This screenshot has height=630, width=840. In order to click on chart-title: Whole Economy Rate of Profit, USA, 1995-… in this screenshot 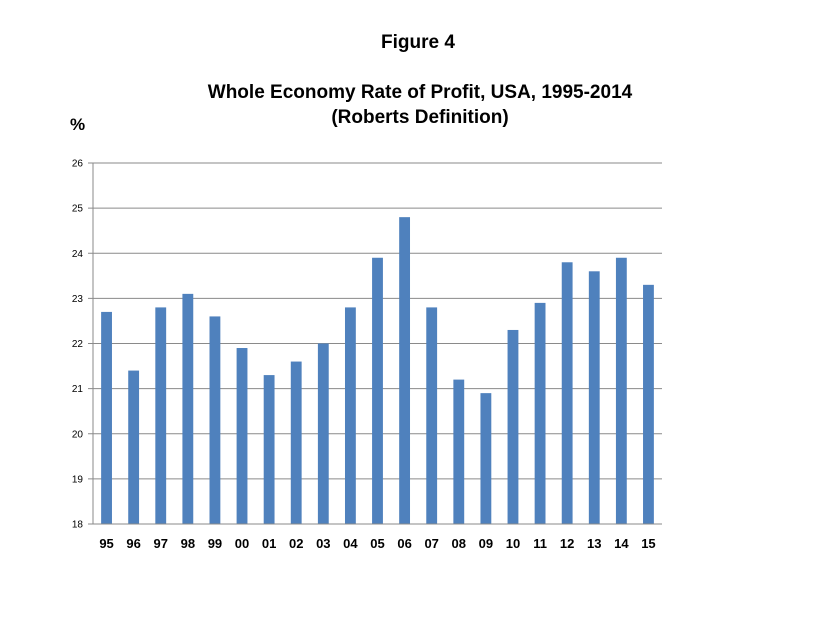, I will do `click(420, 92)`.